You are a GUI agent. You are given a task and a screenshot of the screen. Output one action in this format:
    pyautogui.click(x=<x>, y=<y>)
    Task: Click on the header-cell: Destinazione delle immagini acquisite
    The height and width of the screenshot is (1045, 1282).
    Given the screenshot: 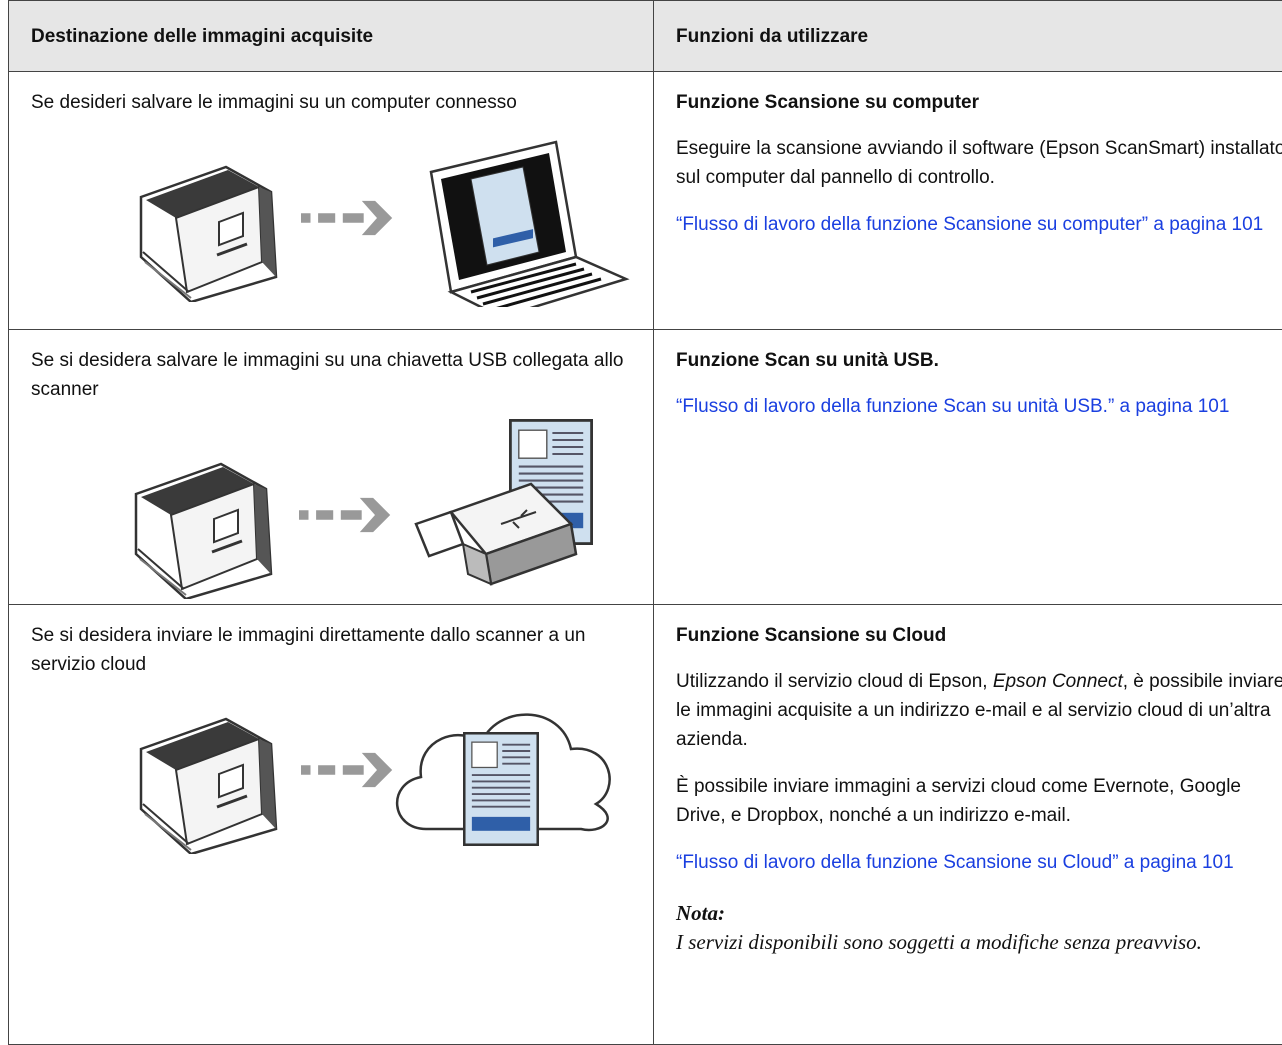 What is the action you would take?
    pyautogui.click(x=331, y=36)
    